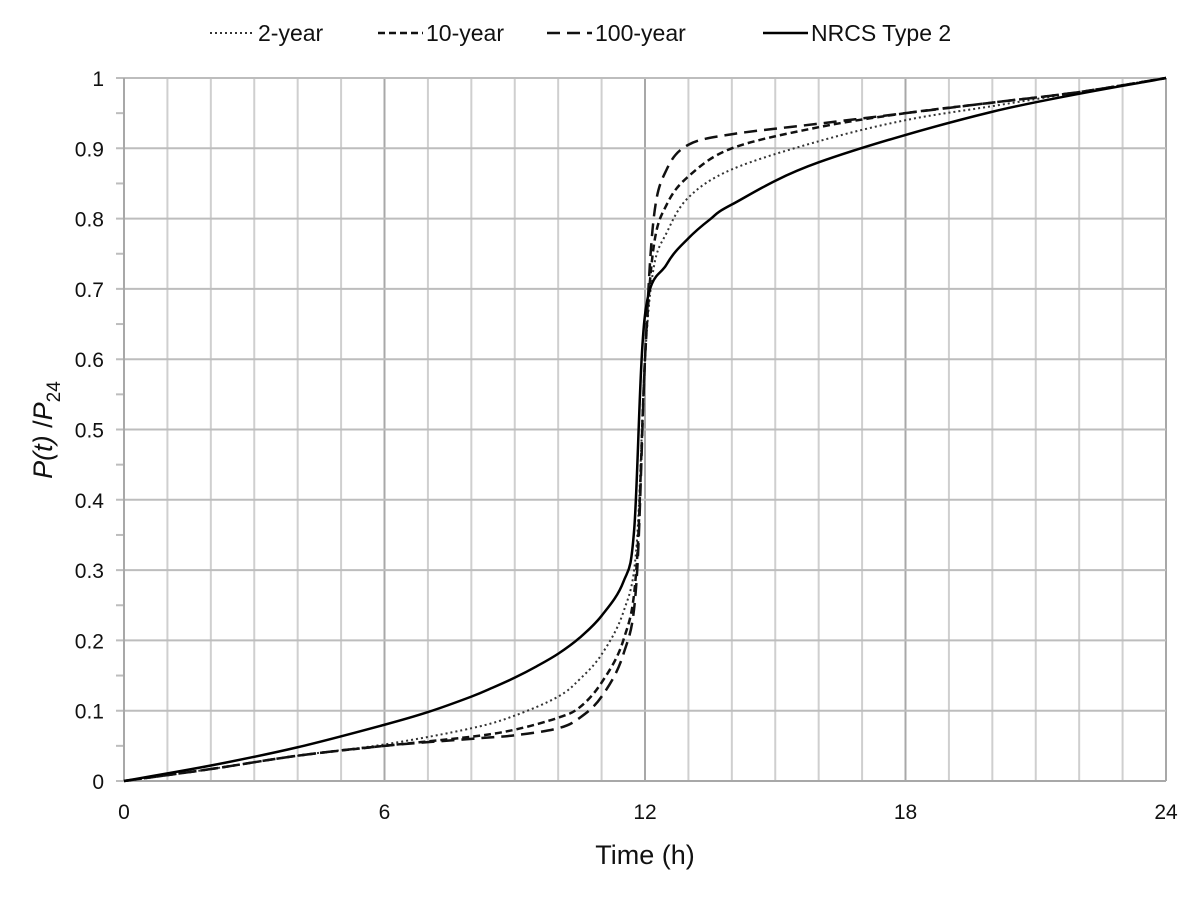 The height and width of the screenshot is (898, 1200). Describe the element at coordinates (98, 782) in the screenshot. I see `y-tick-label: 0` at that location.